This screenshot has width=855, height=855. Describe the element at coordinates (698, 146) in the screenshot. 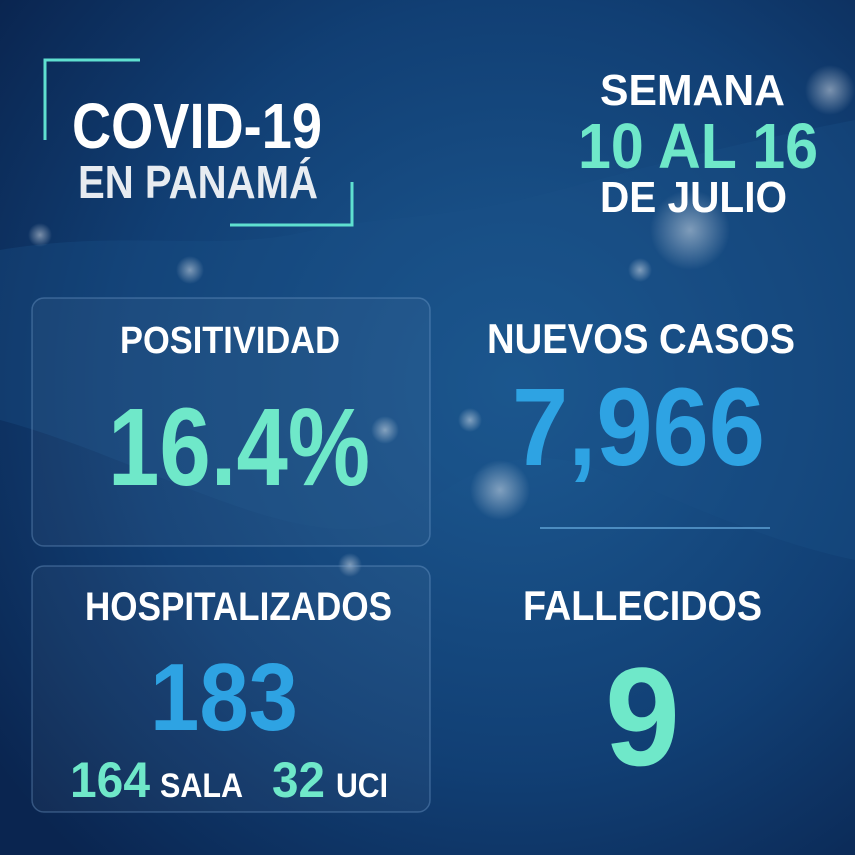

I see `week-range: 10 AL 16` at that location.